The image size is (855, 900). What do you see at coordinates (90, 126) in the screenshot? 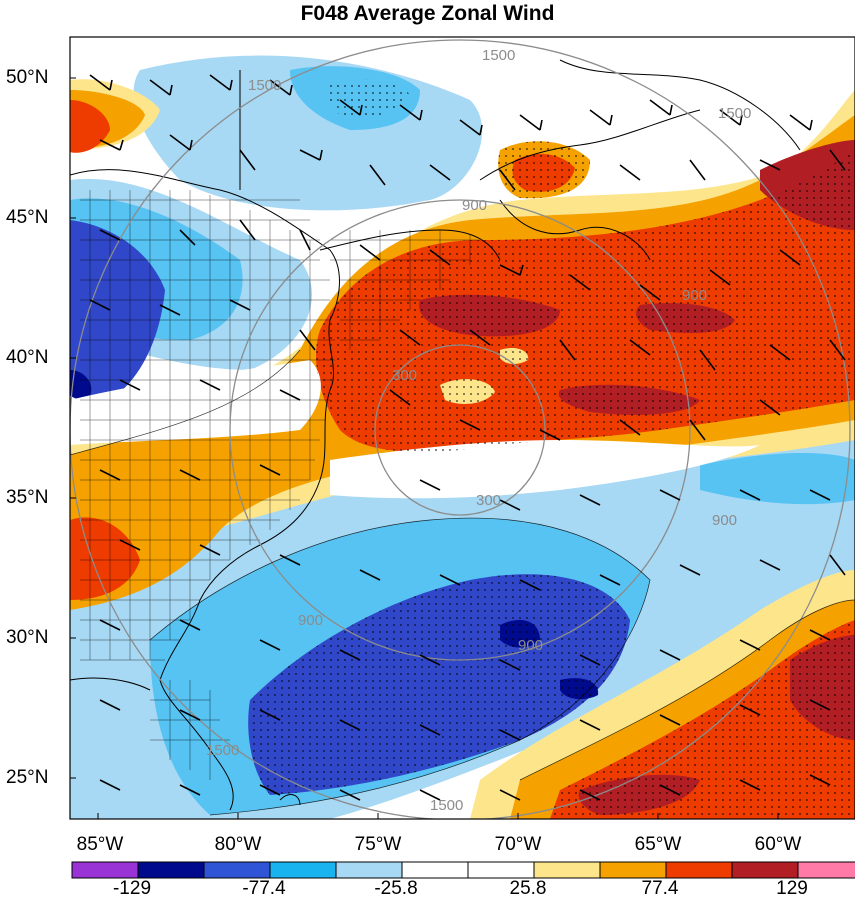
I see `red-northwest` at bounding box center [90, 126].